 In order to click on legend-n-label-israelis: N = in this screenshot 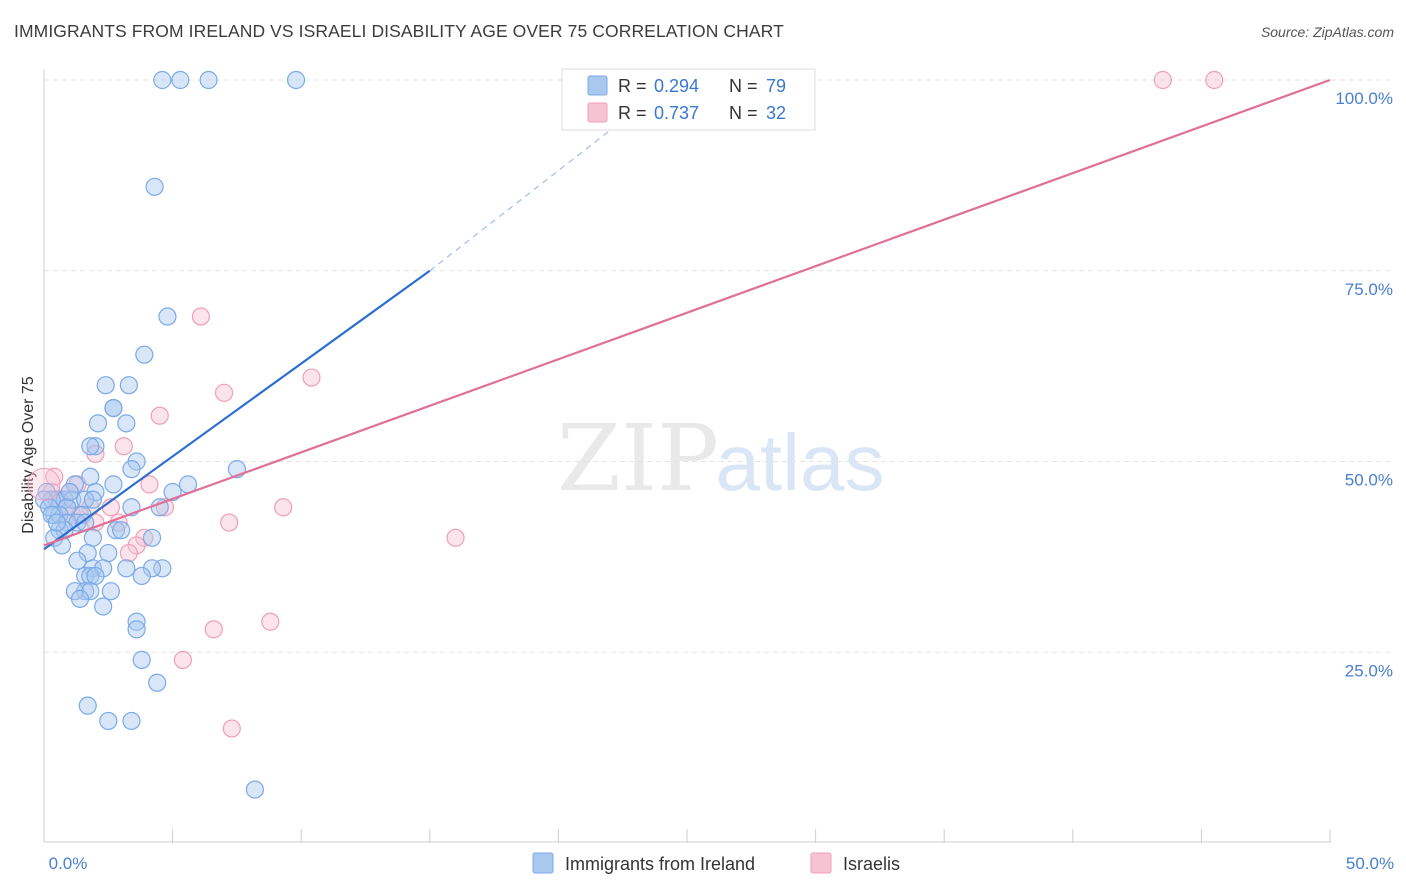, I will do `click(743, 113)`.